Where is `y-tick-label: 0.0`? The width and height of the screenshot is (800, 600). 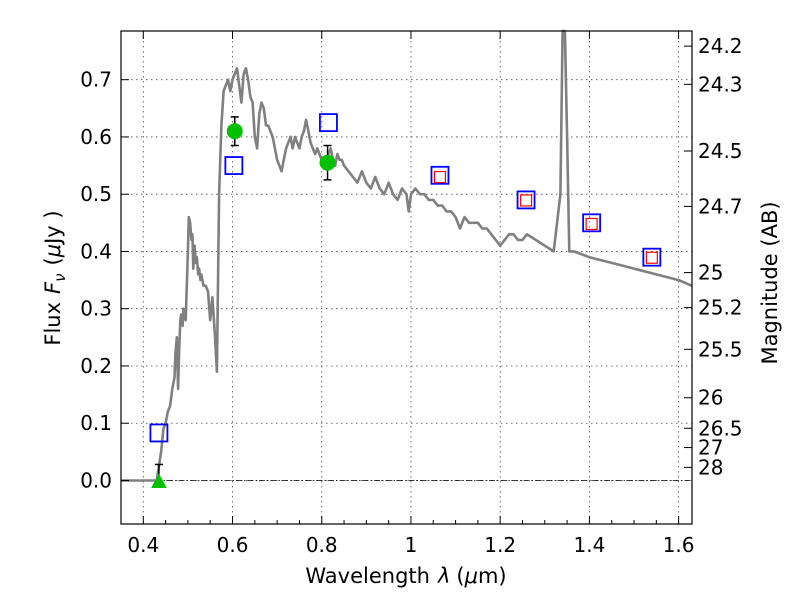 y-tick-label: 0.0 is located at coordinates (96, 480).